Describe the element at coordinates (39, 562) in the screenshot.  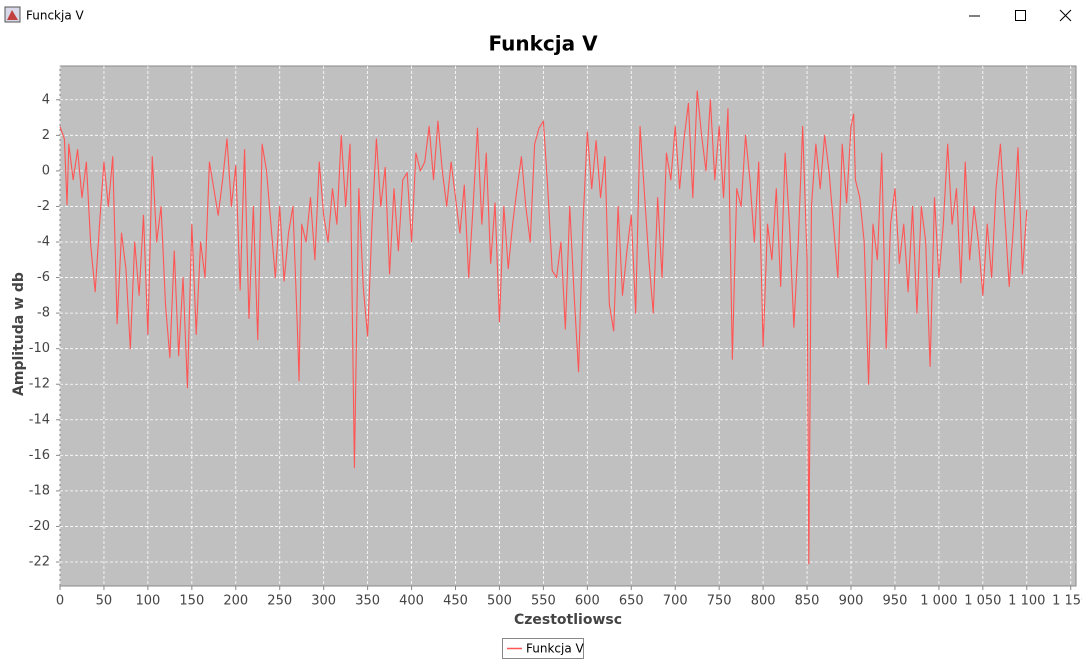
I see `y-tick-label: -22` at that location.